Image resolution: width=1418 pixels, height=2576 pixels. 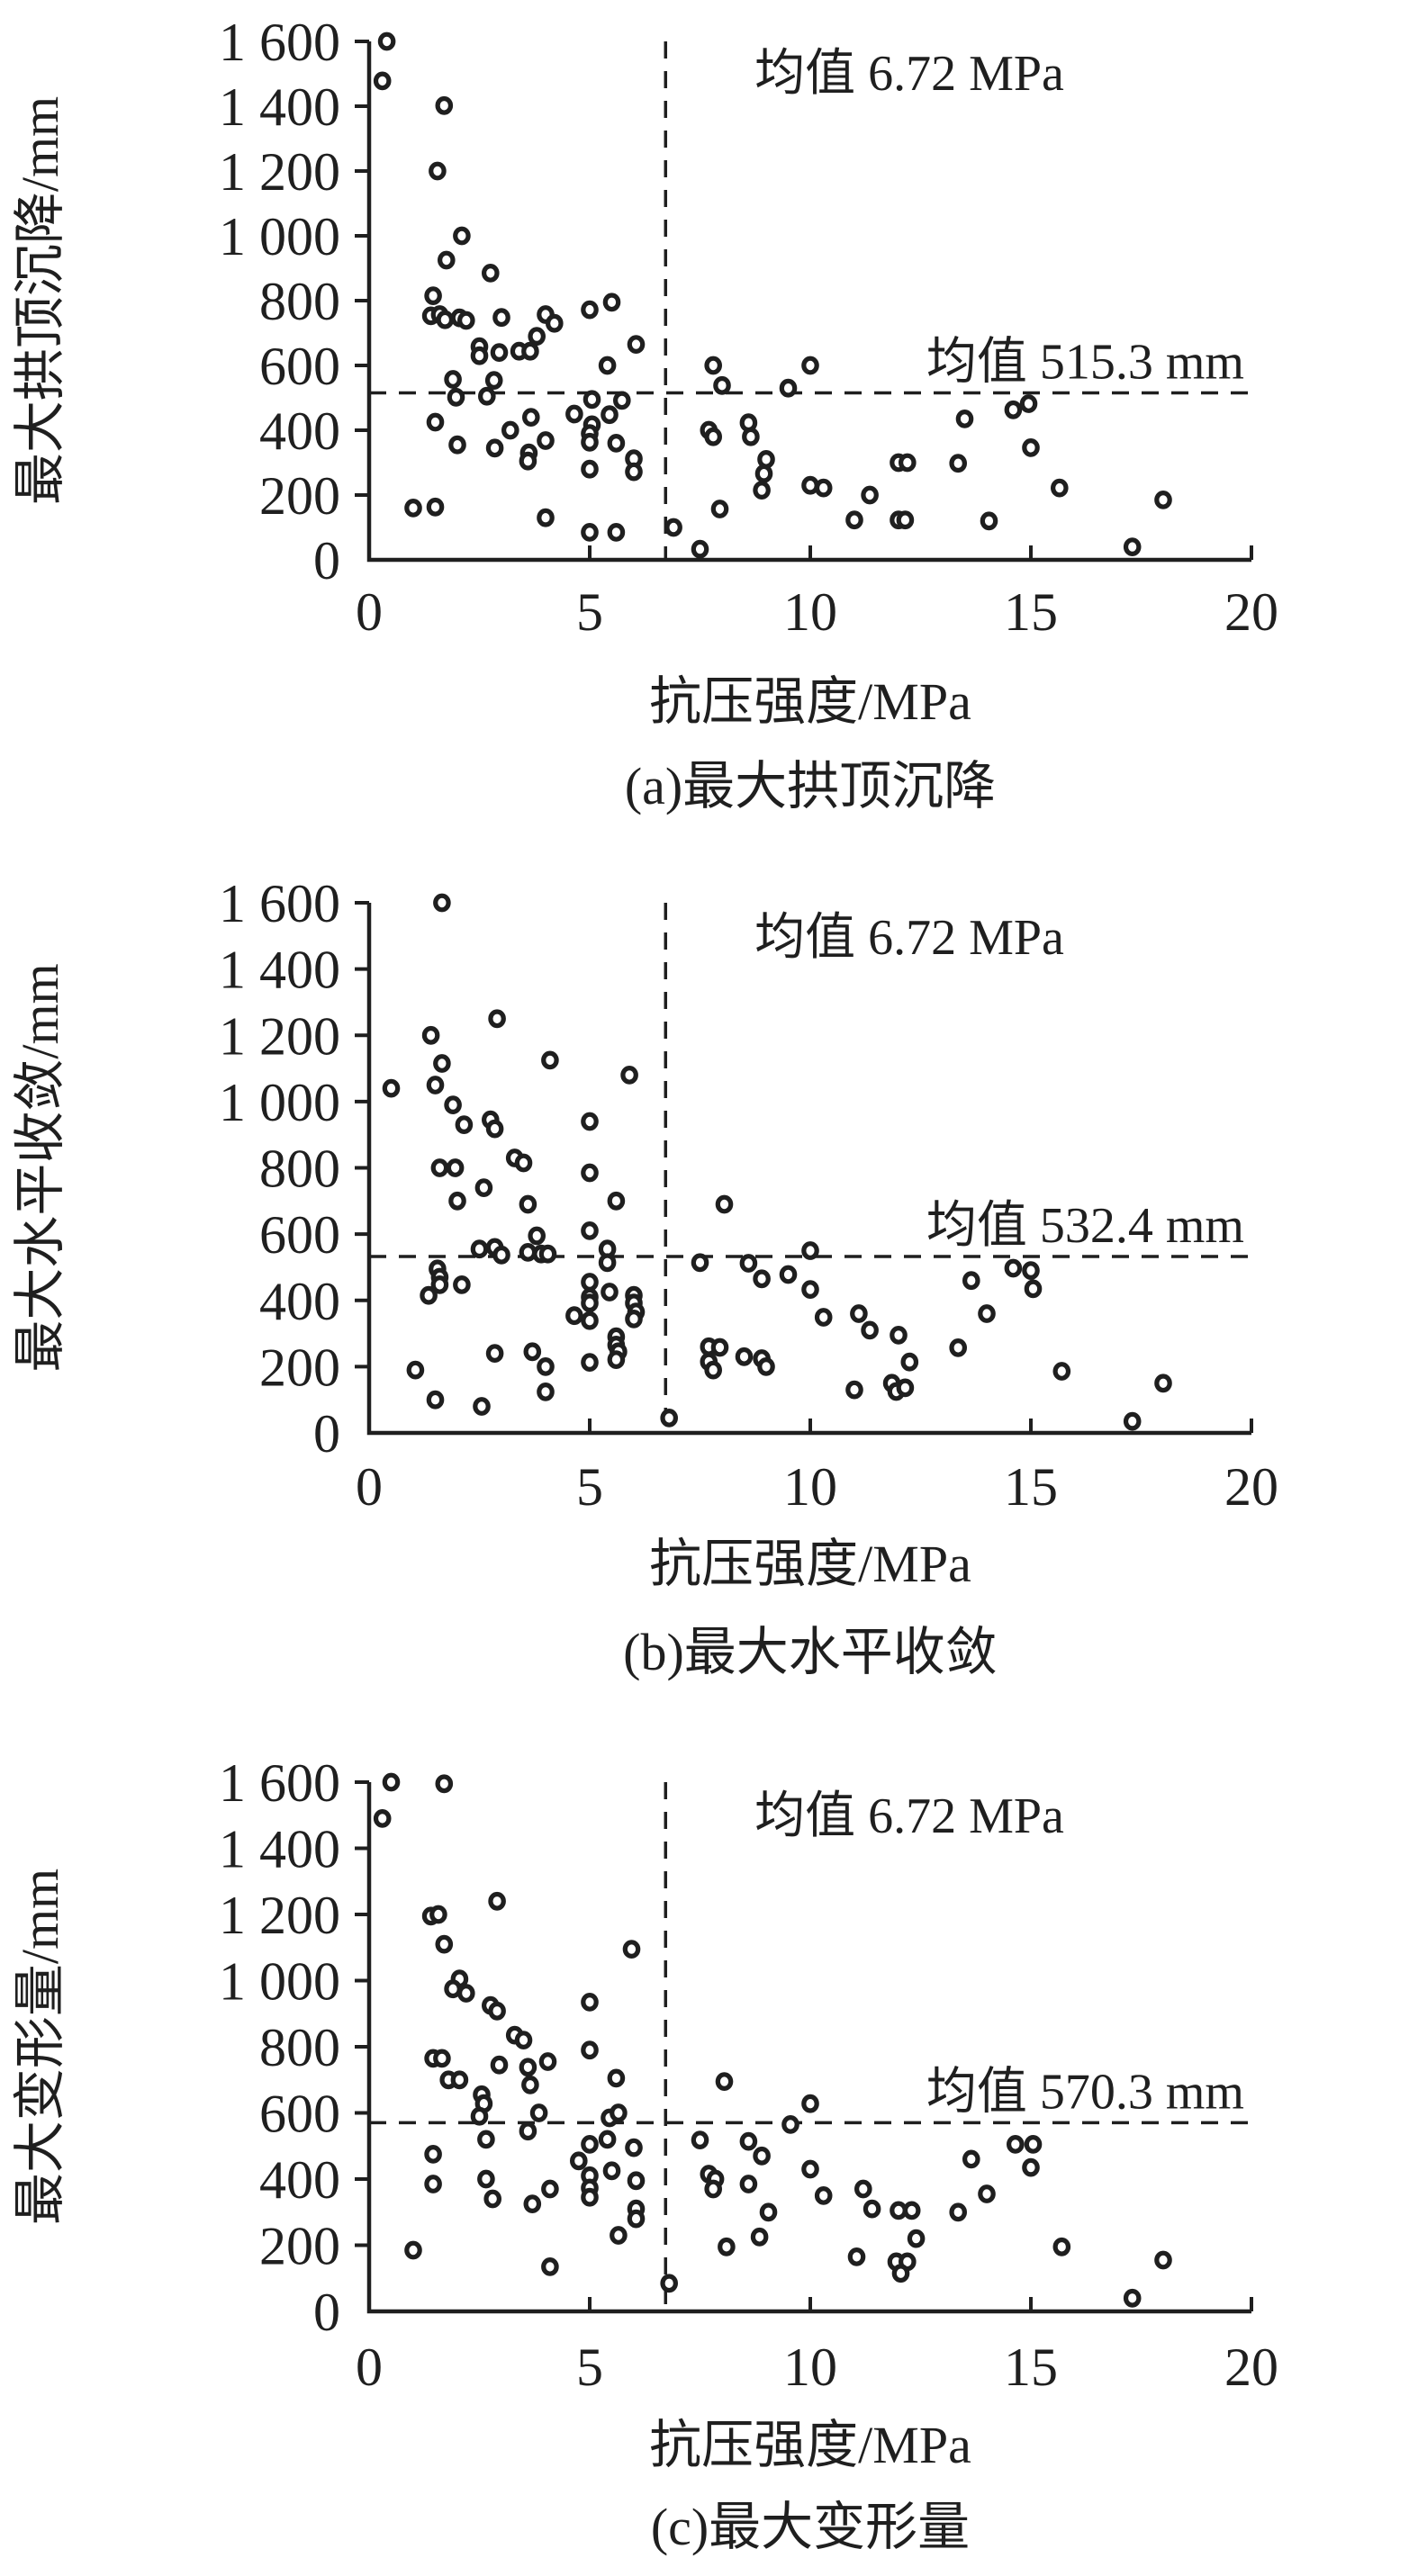 I want to click on x-tick-label: 20, so click(x=1251, y=2367).